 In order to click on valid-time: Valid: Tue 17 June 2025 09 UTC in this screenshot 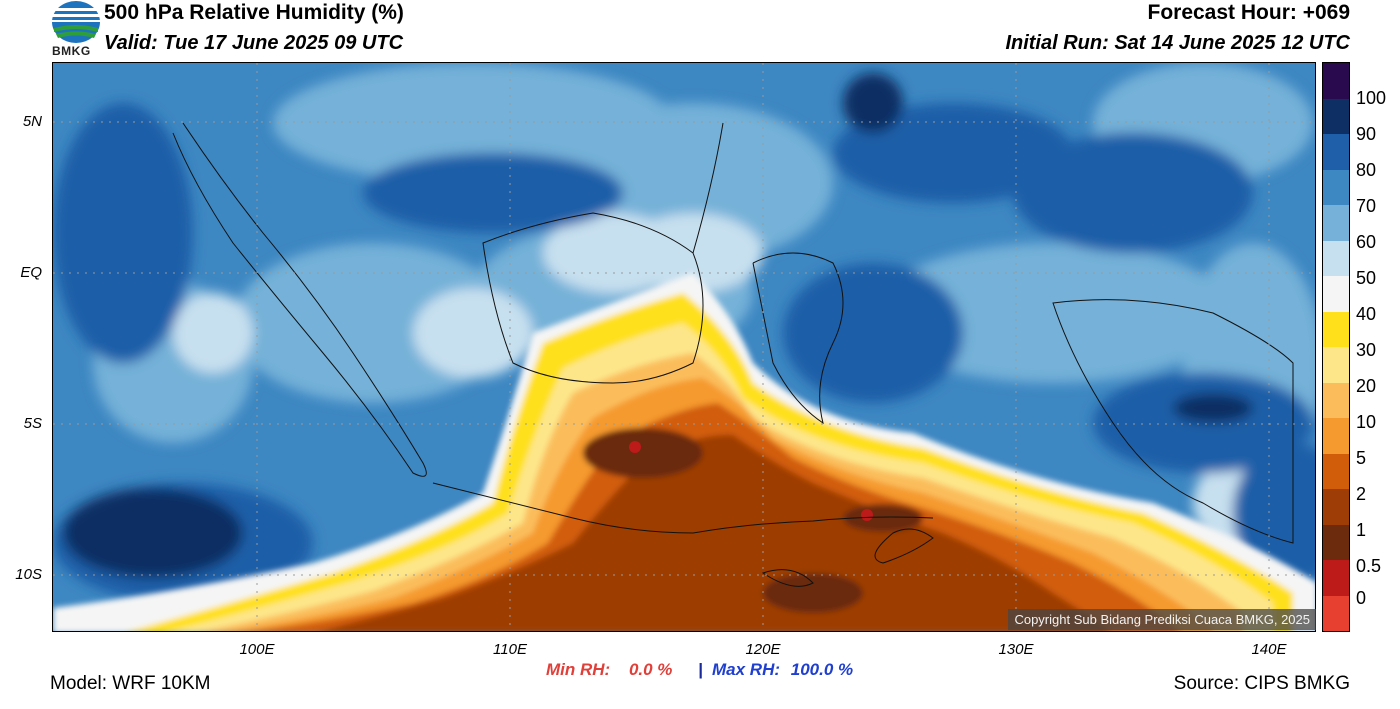, I will do `click(254, 43)`.